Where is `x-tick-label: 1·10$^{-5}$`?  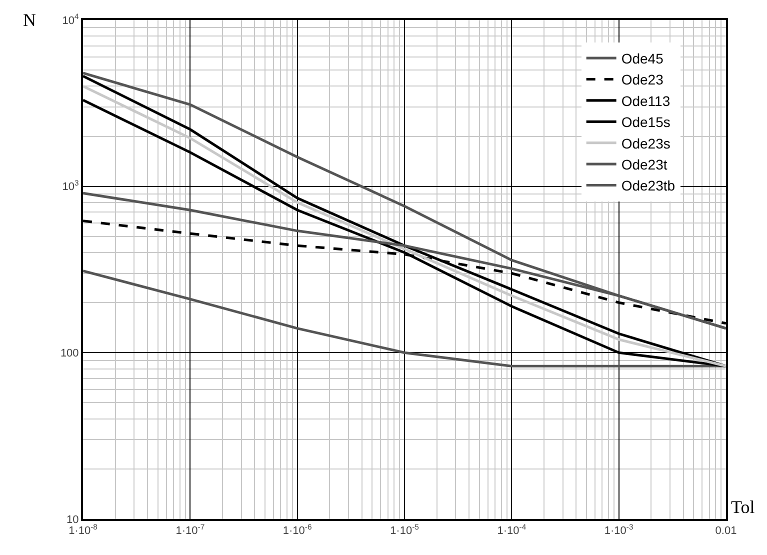 x-tick-label: 1·10$^{-5}$ is located at coordinates (404, 530).